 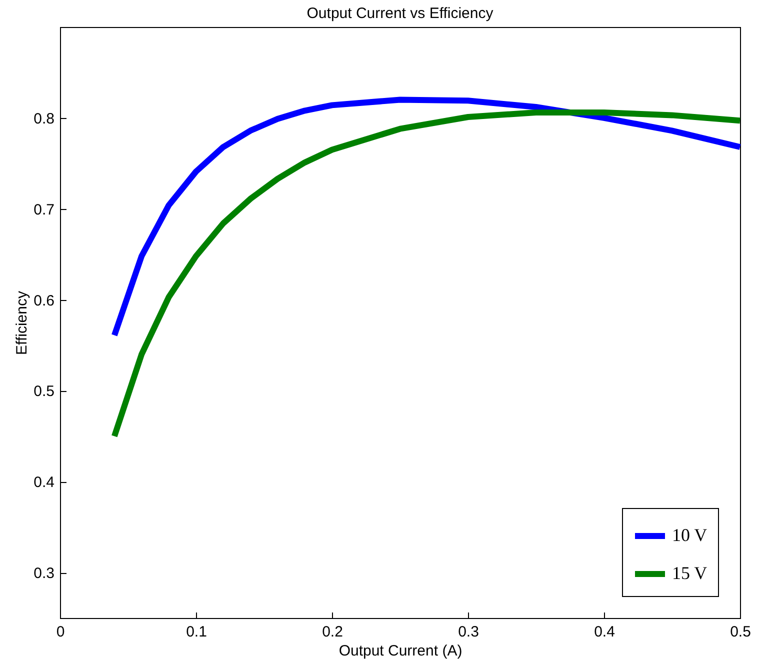 What do you see at coordinates (44, 209) in the screenshot?
I see `y-tick-label: 0.7` at bounding box center [44, 209].